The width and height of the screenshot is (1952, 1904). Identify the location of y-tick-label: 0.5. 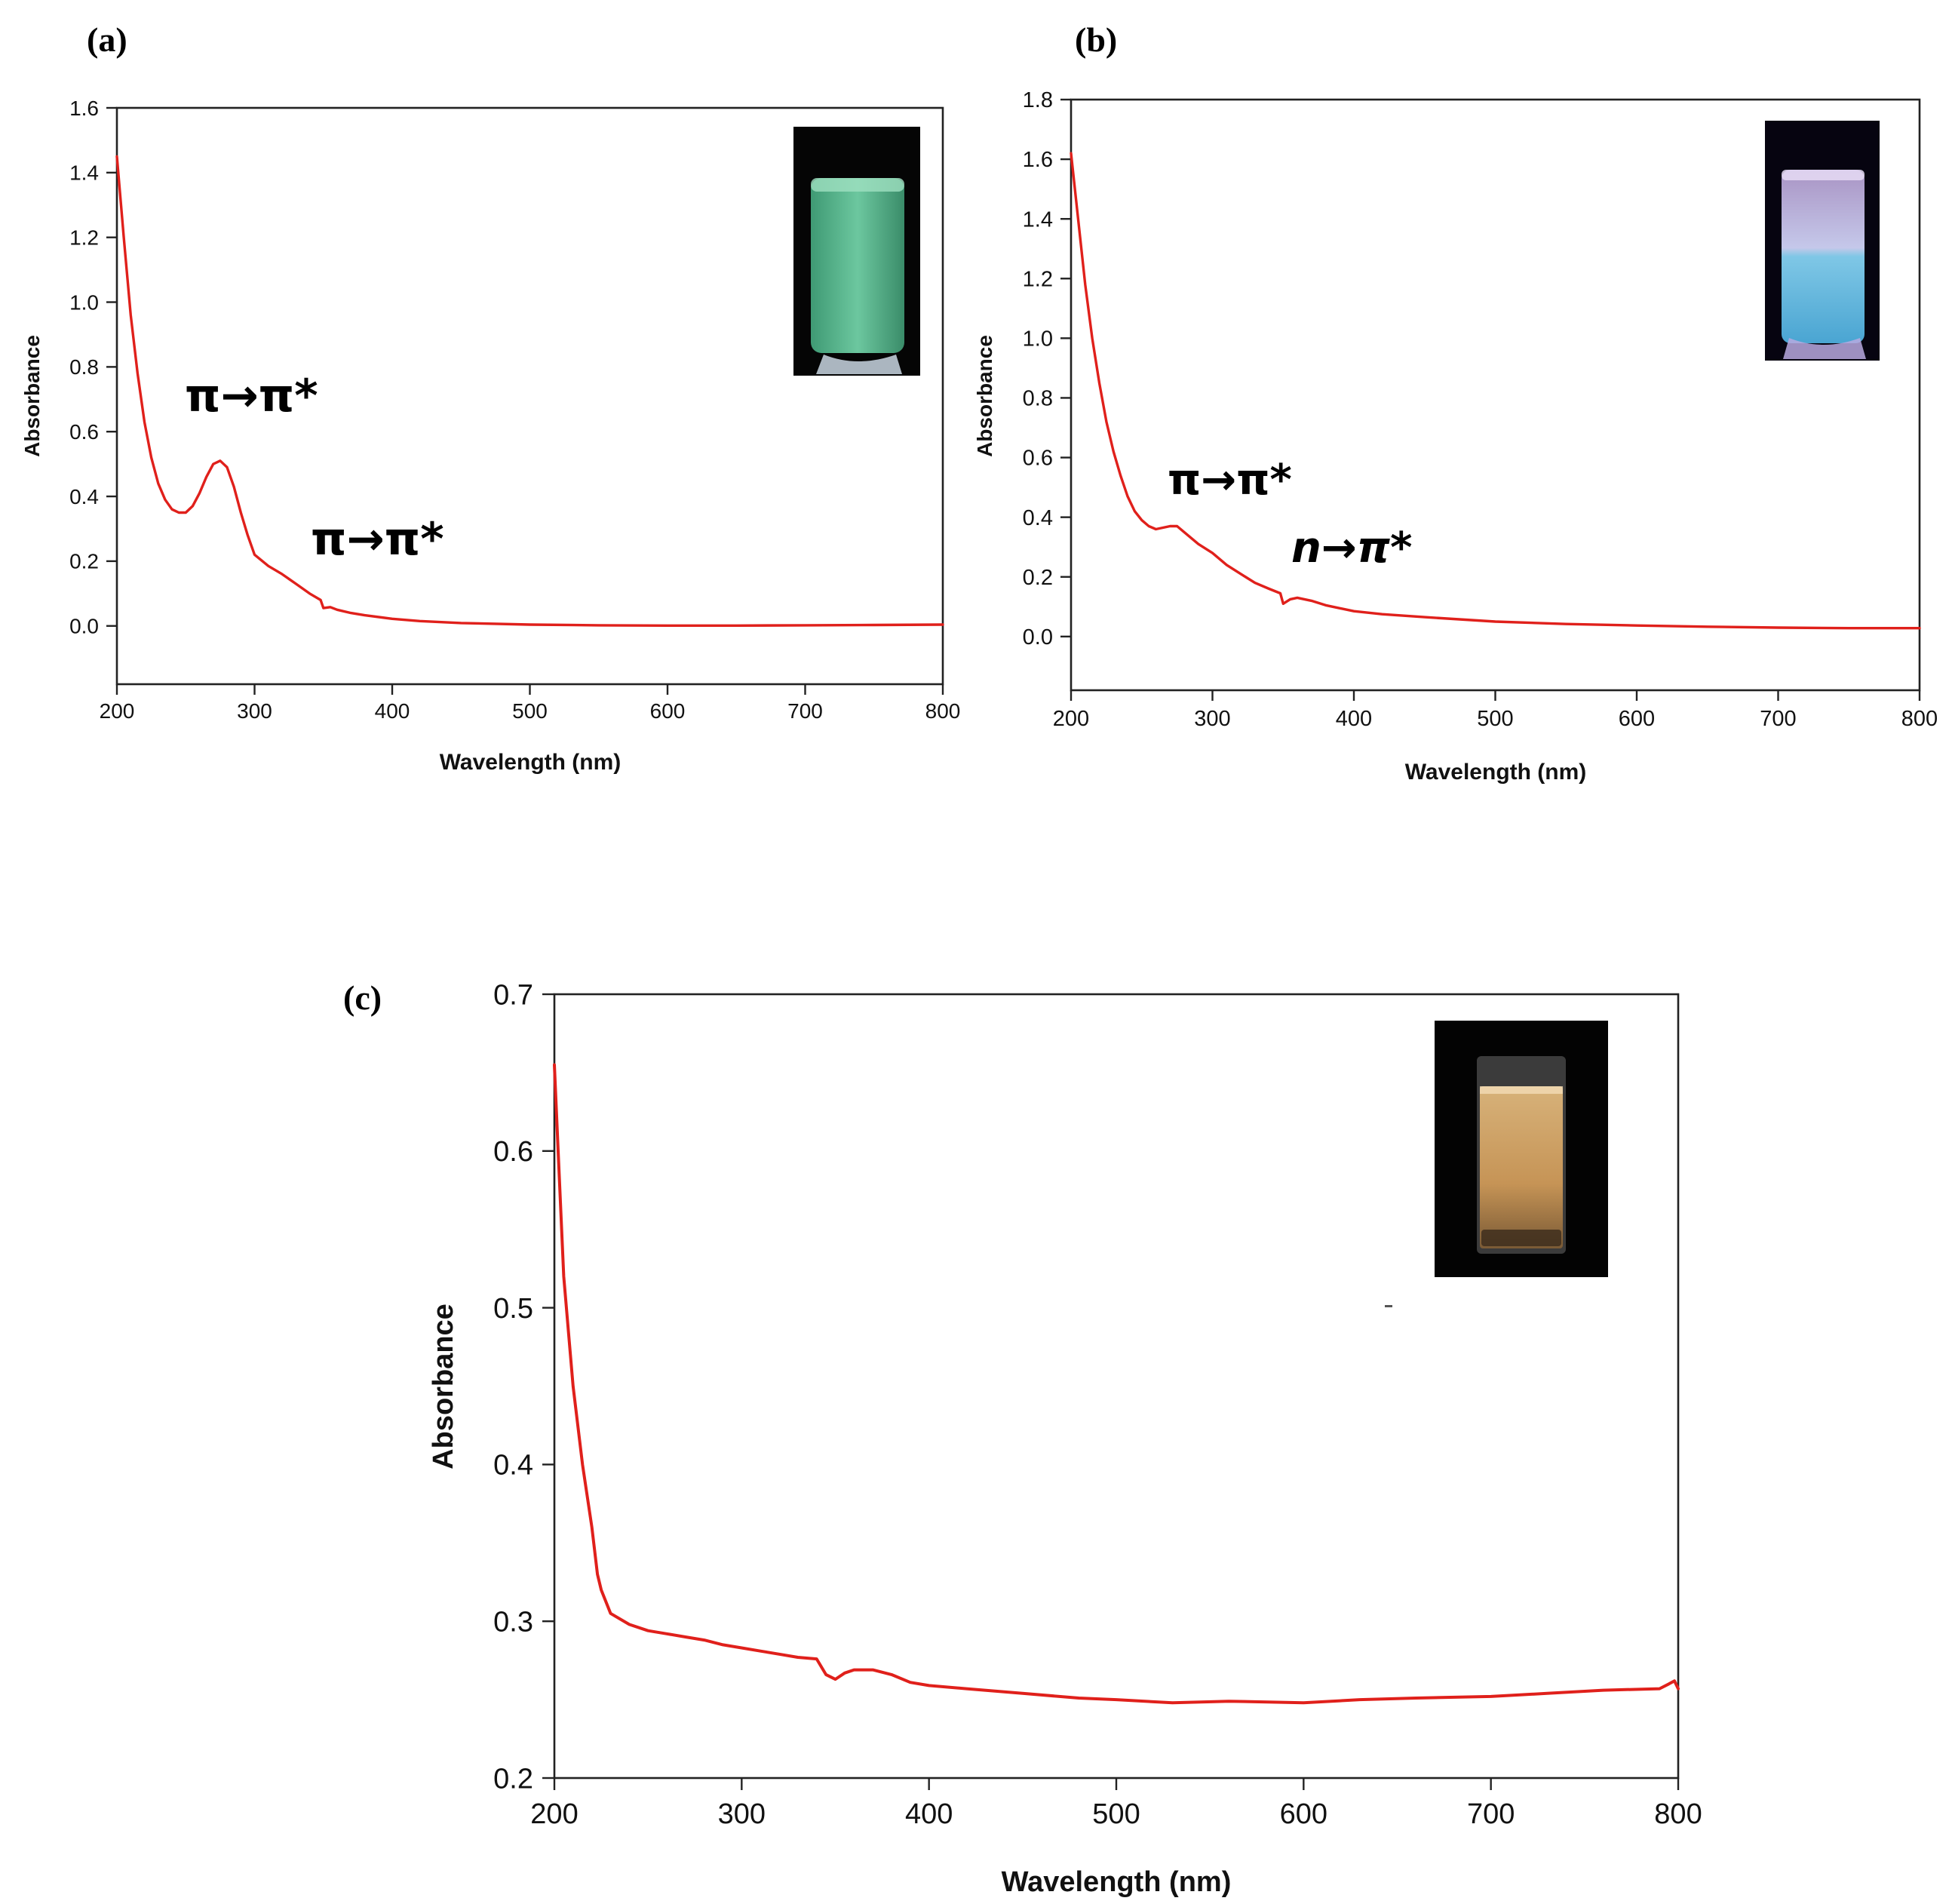
(513, 1309).